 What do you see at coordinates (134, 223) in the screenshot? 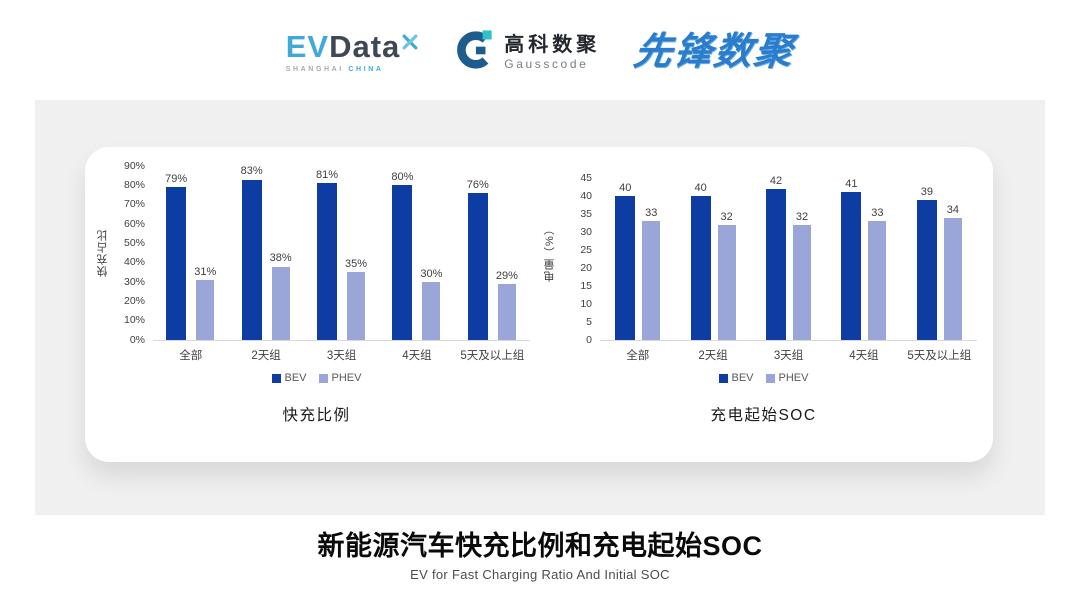
I see `y-tick-label: 60%` at bounding box center [134, 223].